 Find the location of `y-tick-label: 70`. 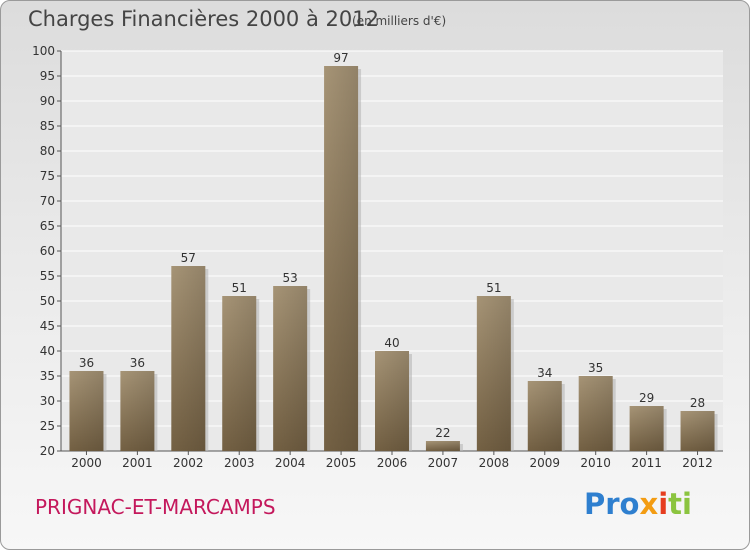

y-tick-label: 70 is located at coordinates (47, 201).